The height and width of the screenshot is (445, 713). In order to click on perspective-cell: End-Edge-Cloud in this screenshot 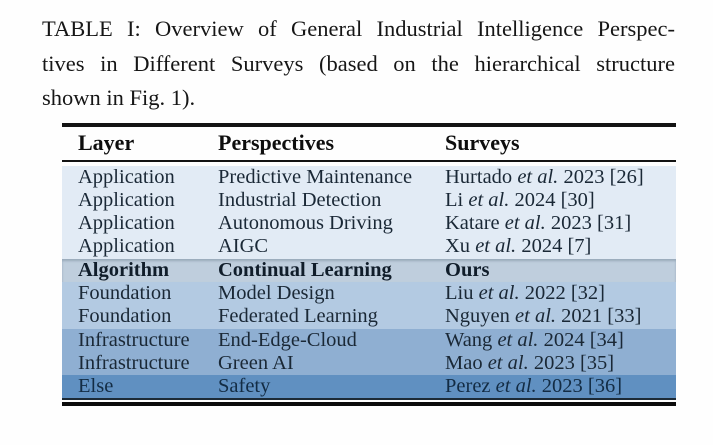, I will do `click(287, 339)`.